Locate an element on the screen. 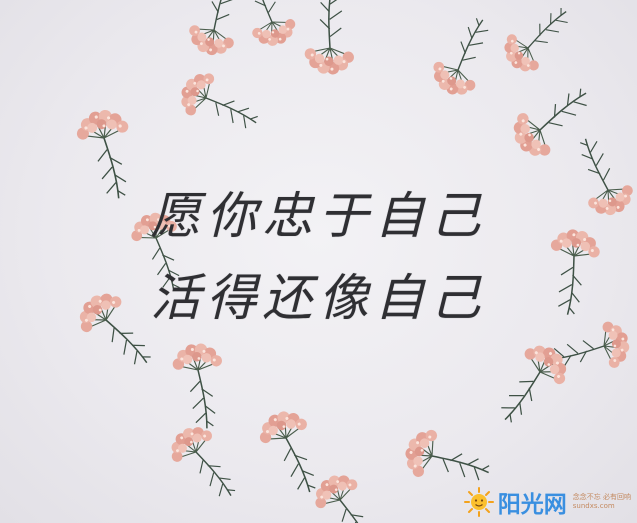  sun-icon is located at coordinates (478, 502).